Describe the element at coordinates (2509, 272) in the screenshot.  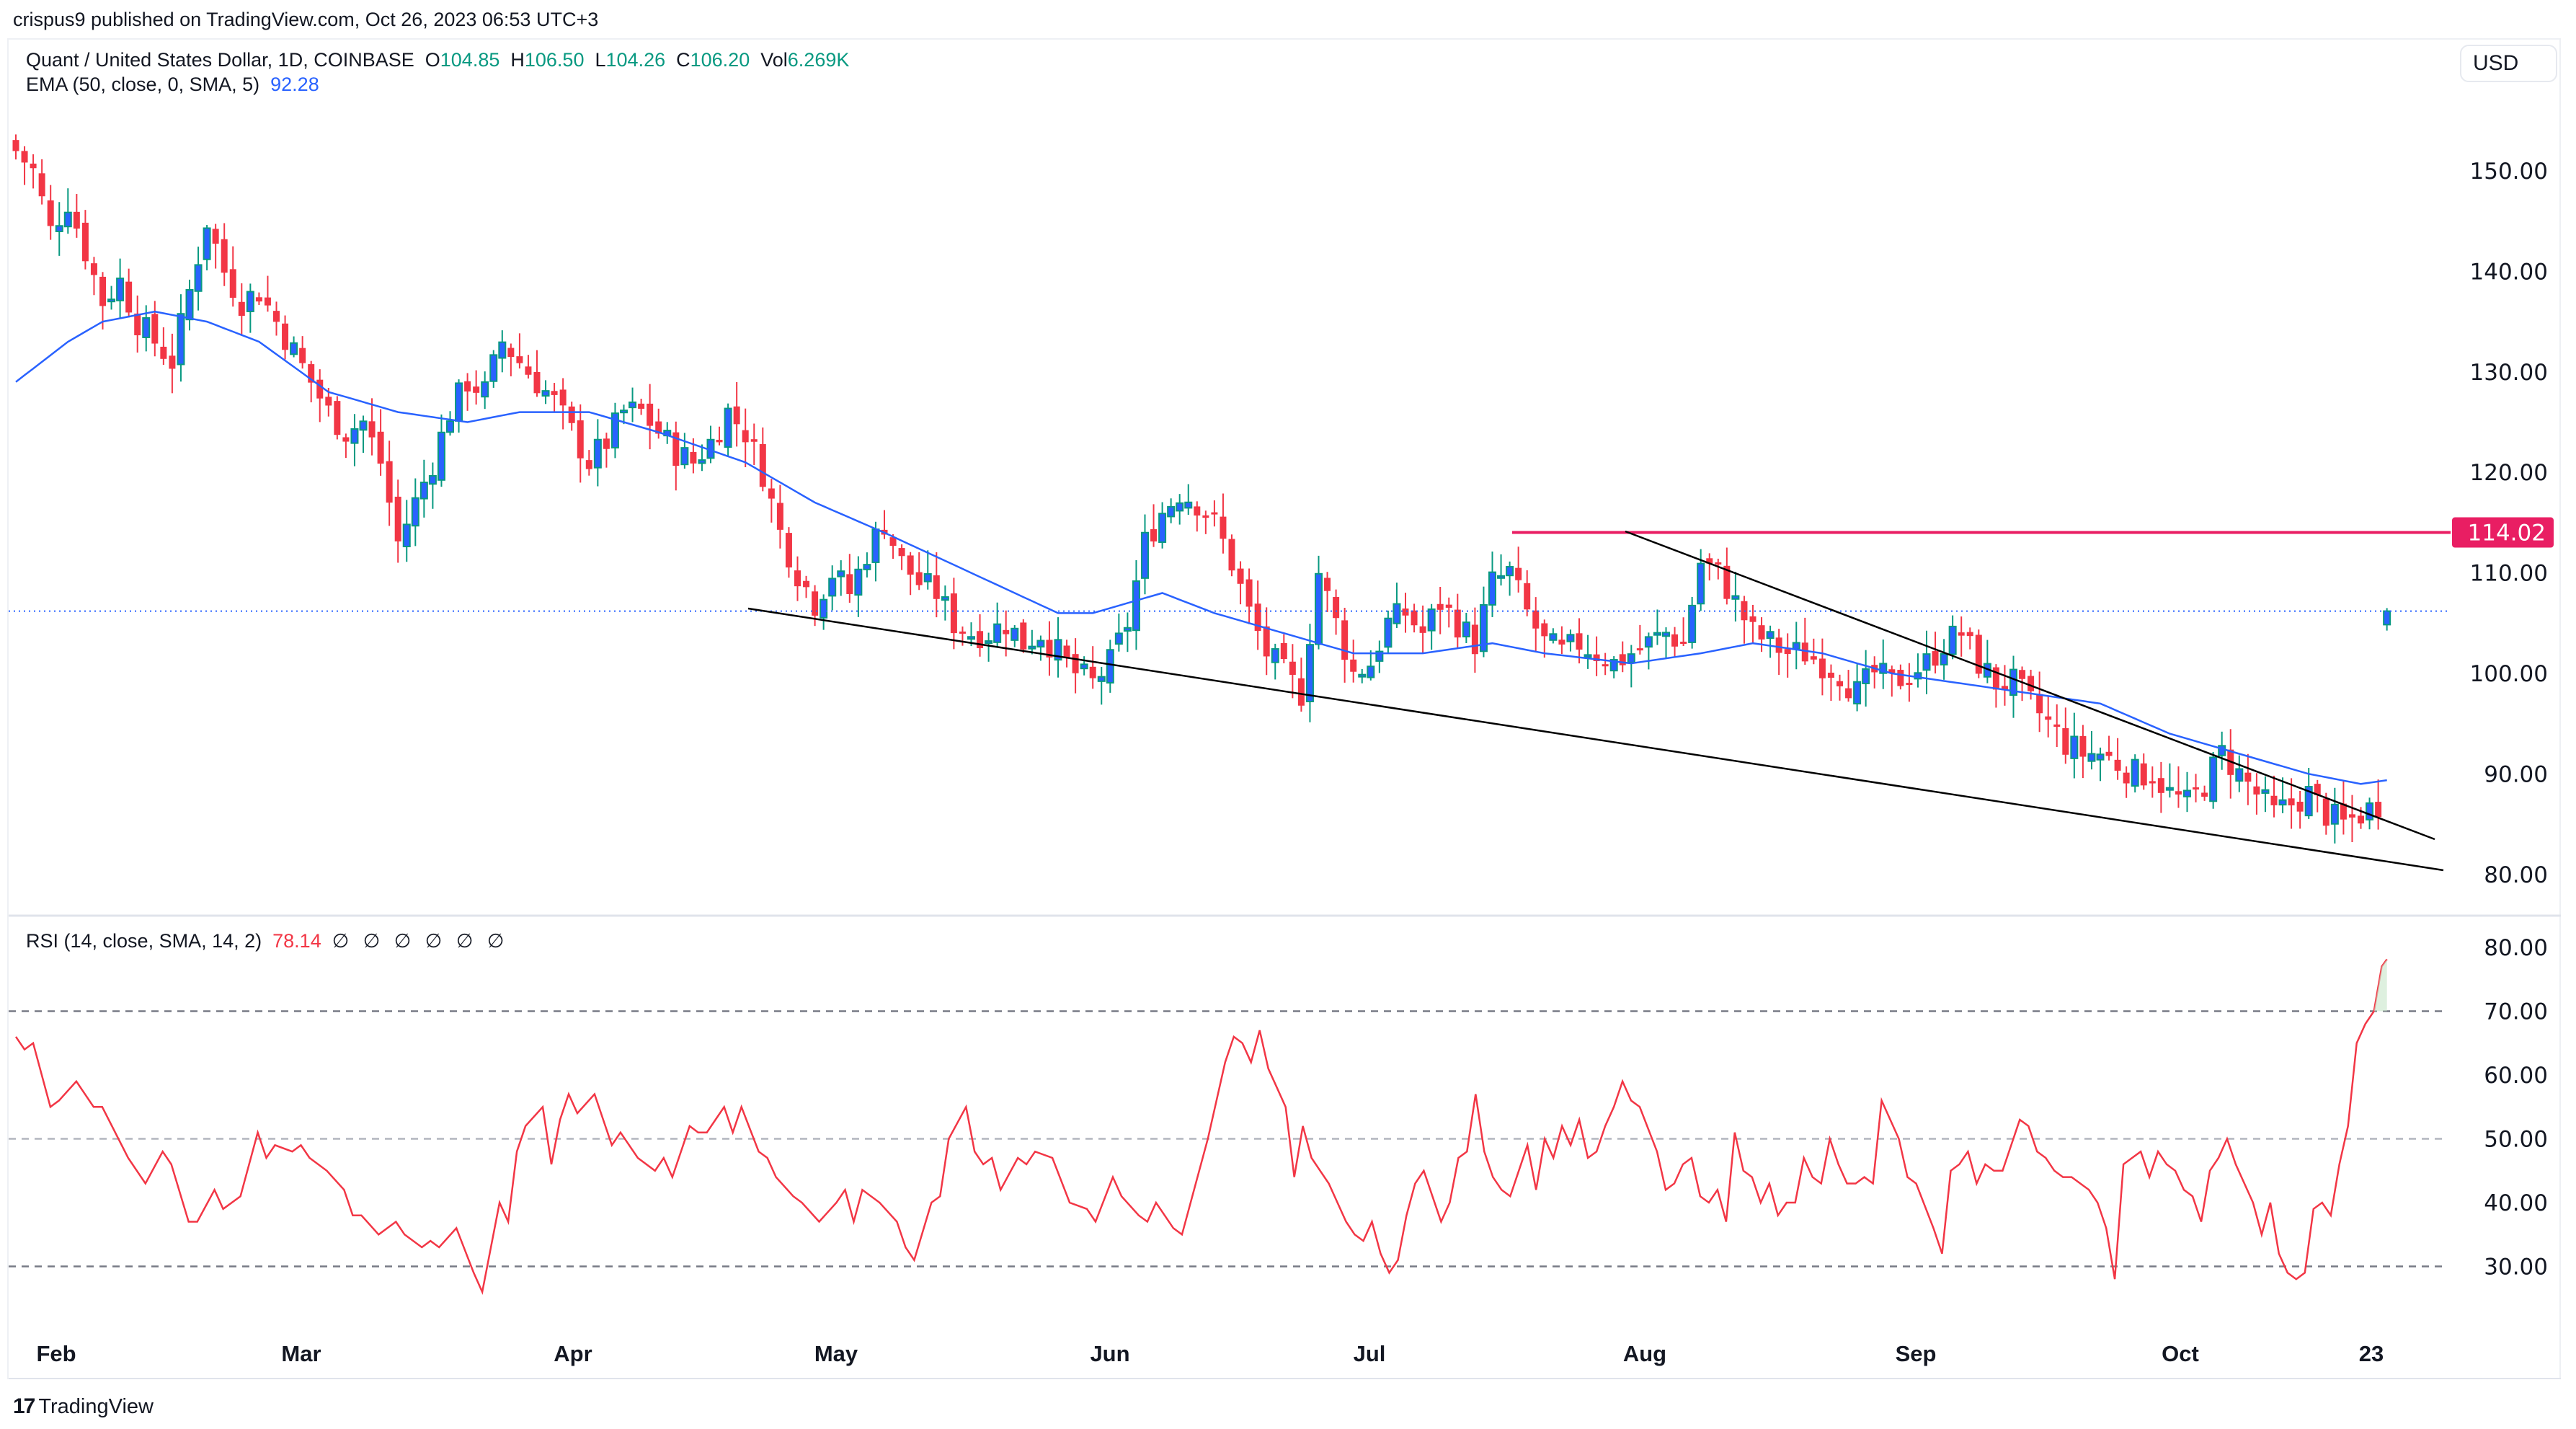
I see `price-axis-label: 140.00` at that location.